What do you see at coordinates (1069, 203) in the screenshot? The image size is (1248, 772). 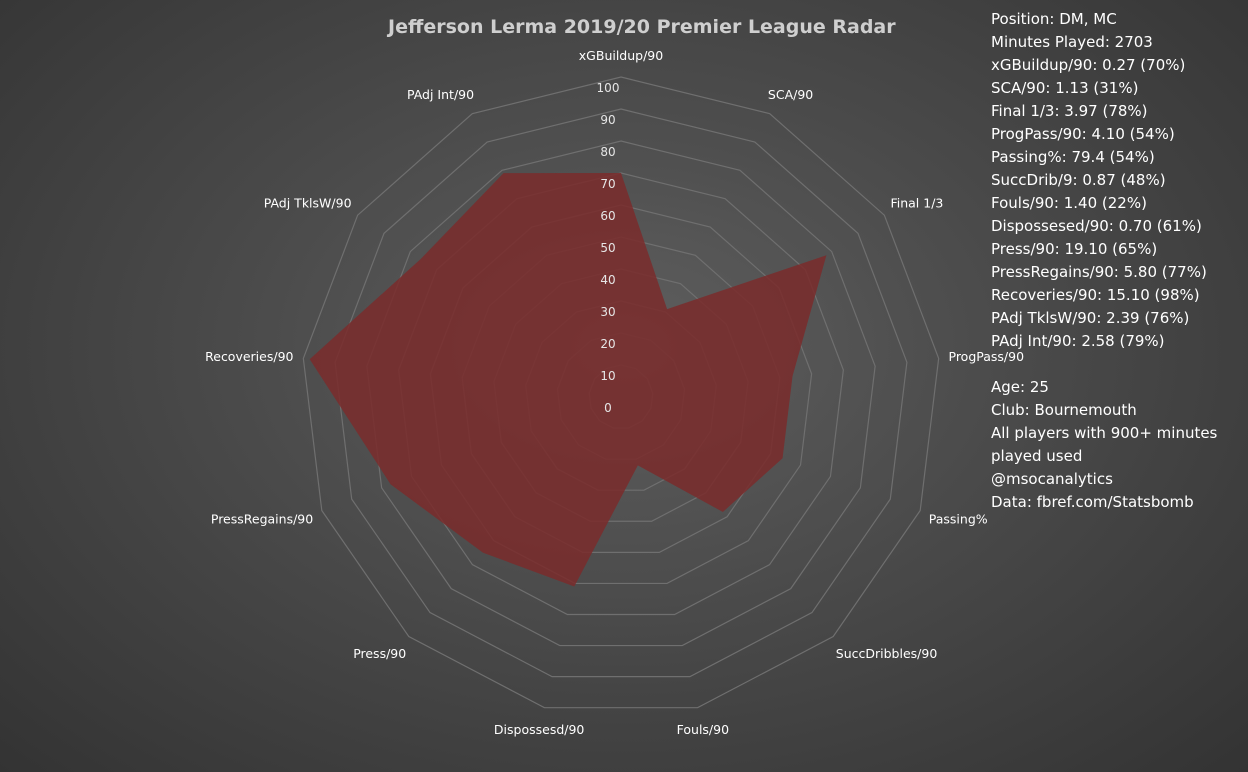 I see `info-line: Fouls/90: 1.40 (22%)` at bounding box center [1069, 203].